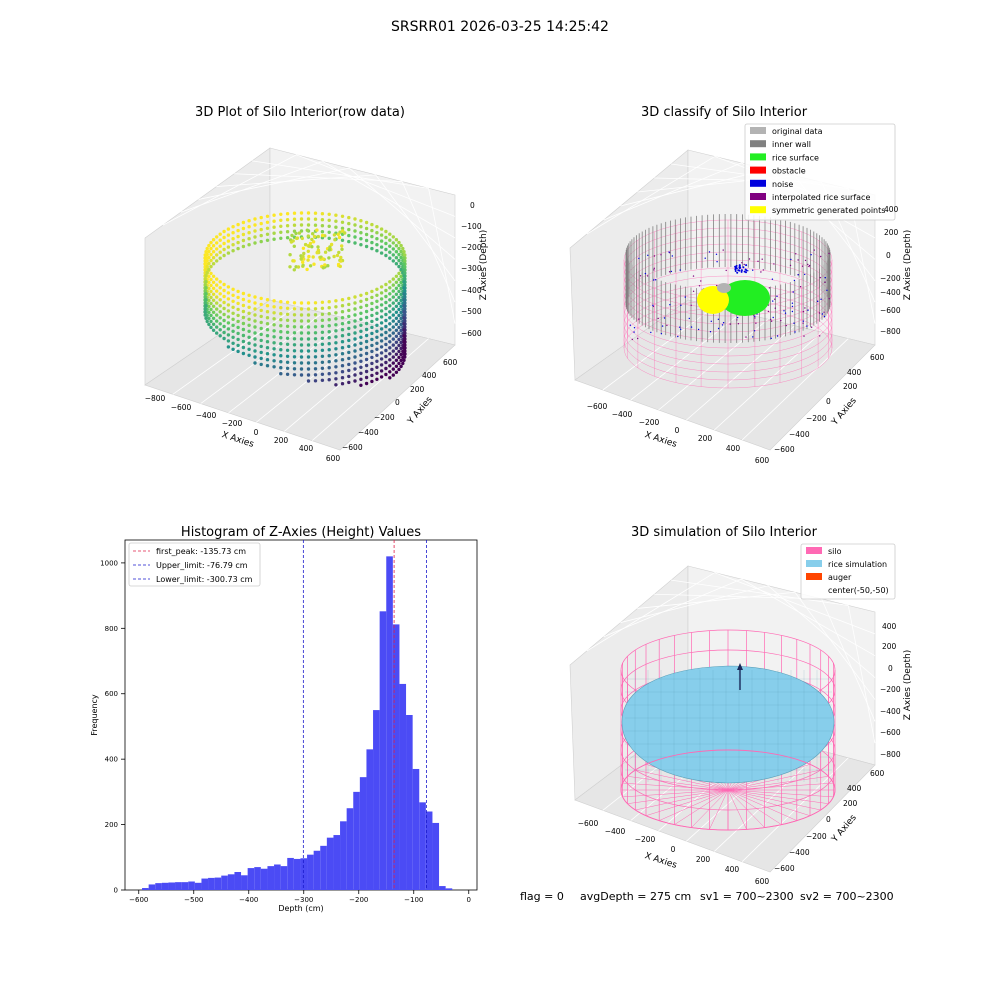  I want to click on hist-xtick-label: 0, so click(469, 900).